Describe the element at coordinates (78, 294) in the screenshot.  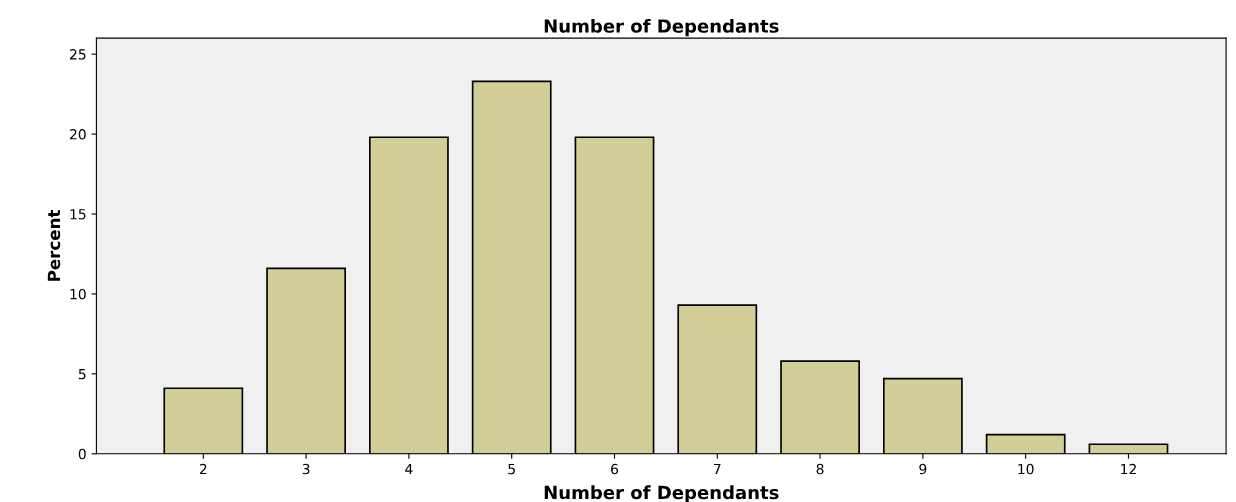
I see `y-tick-label: 10` at that location.